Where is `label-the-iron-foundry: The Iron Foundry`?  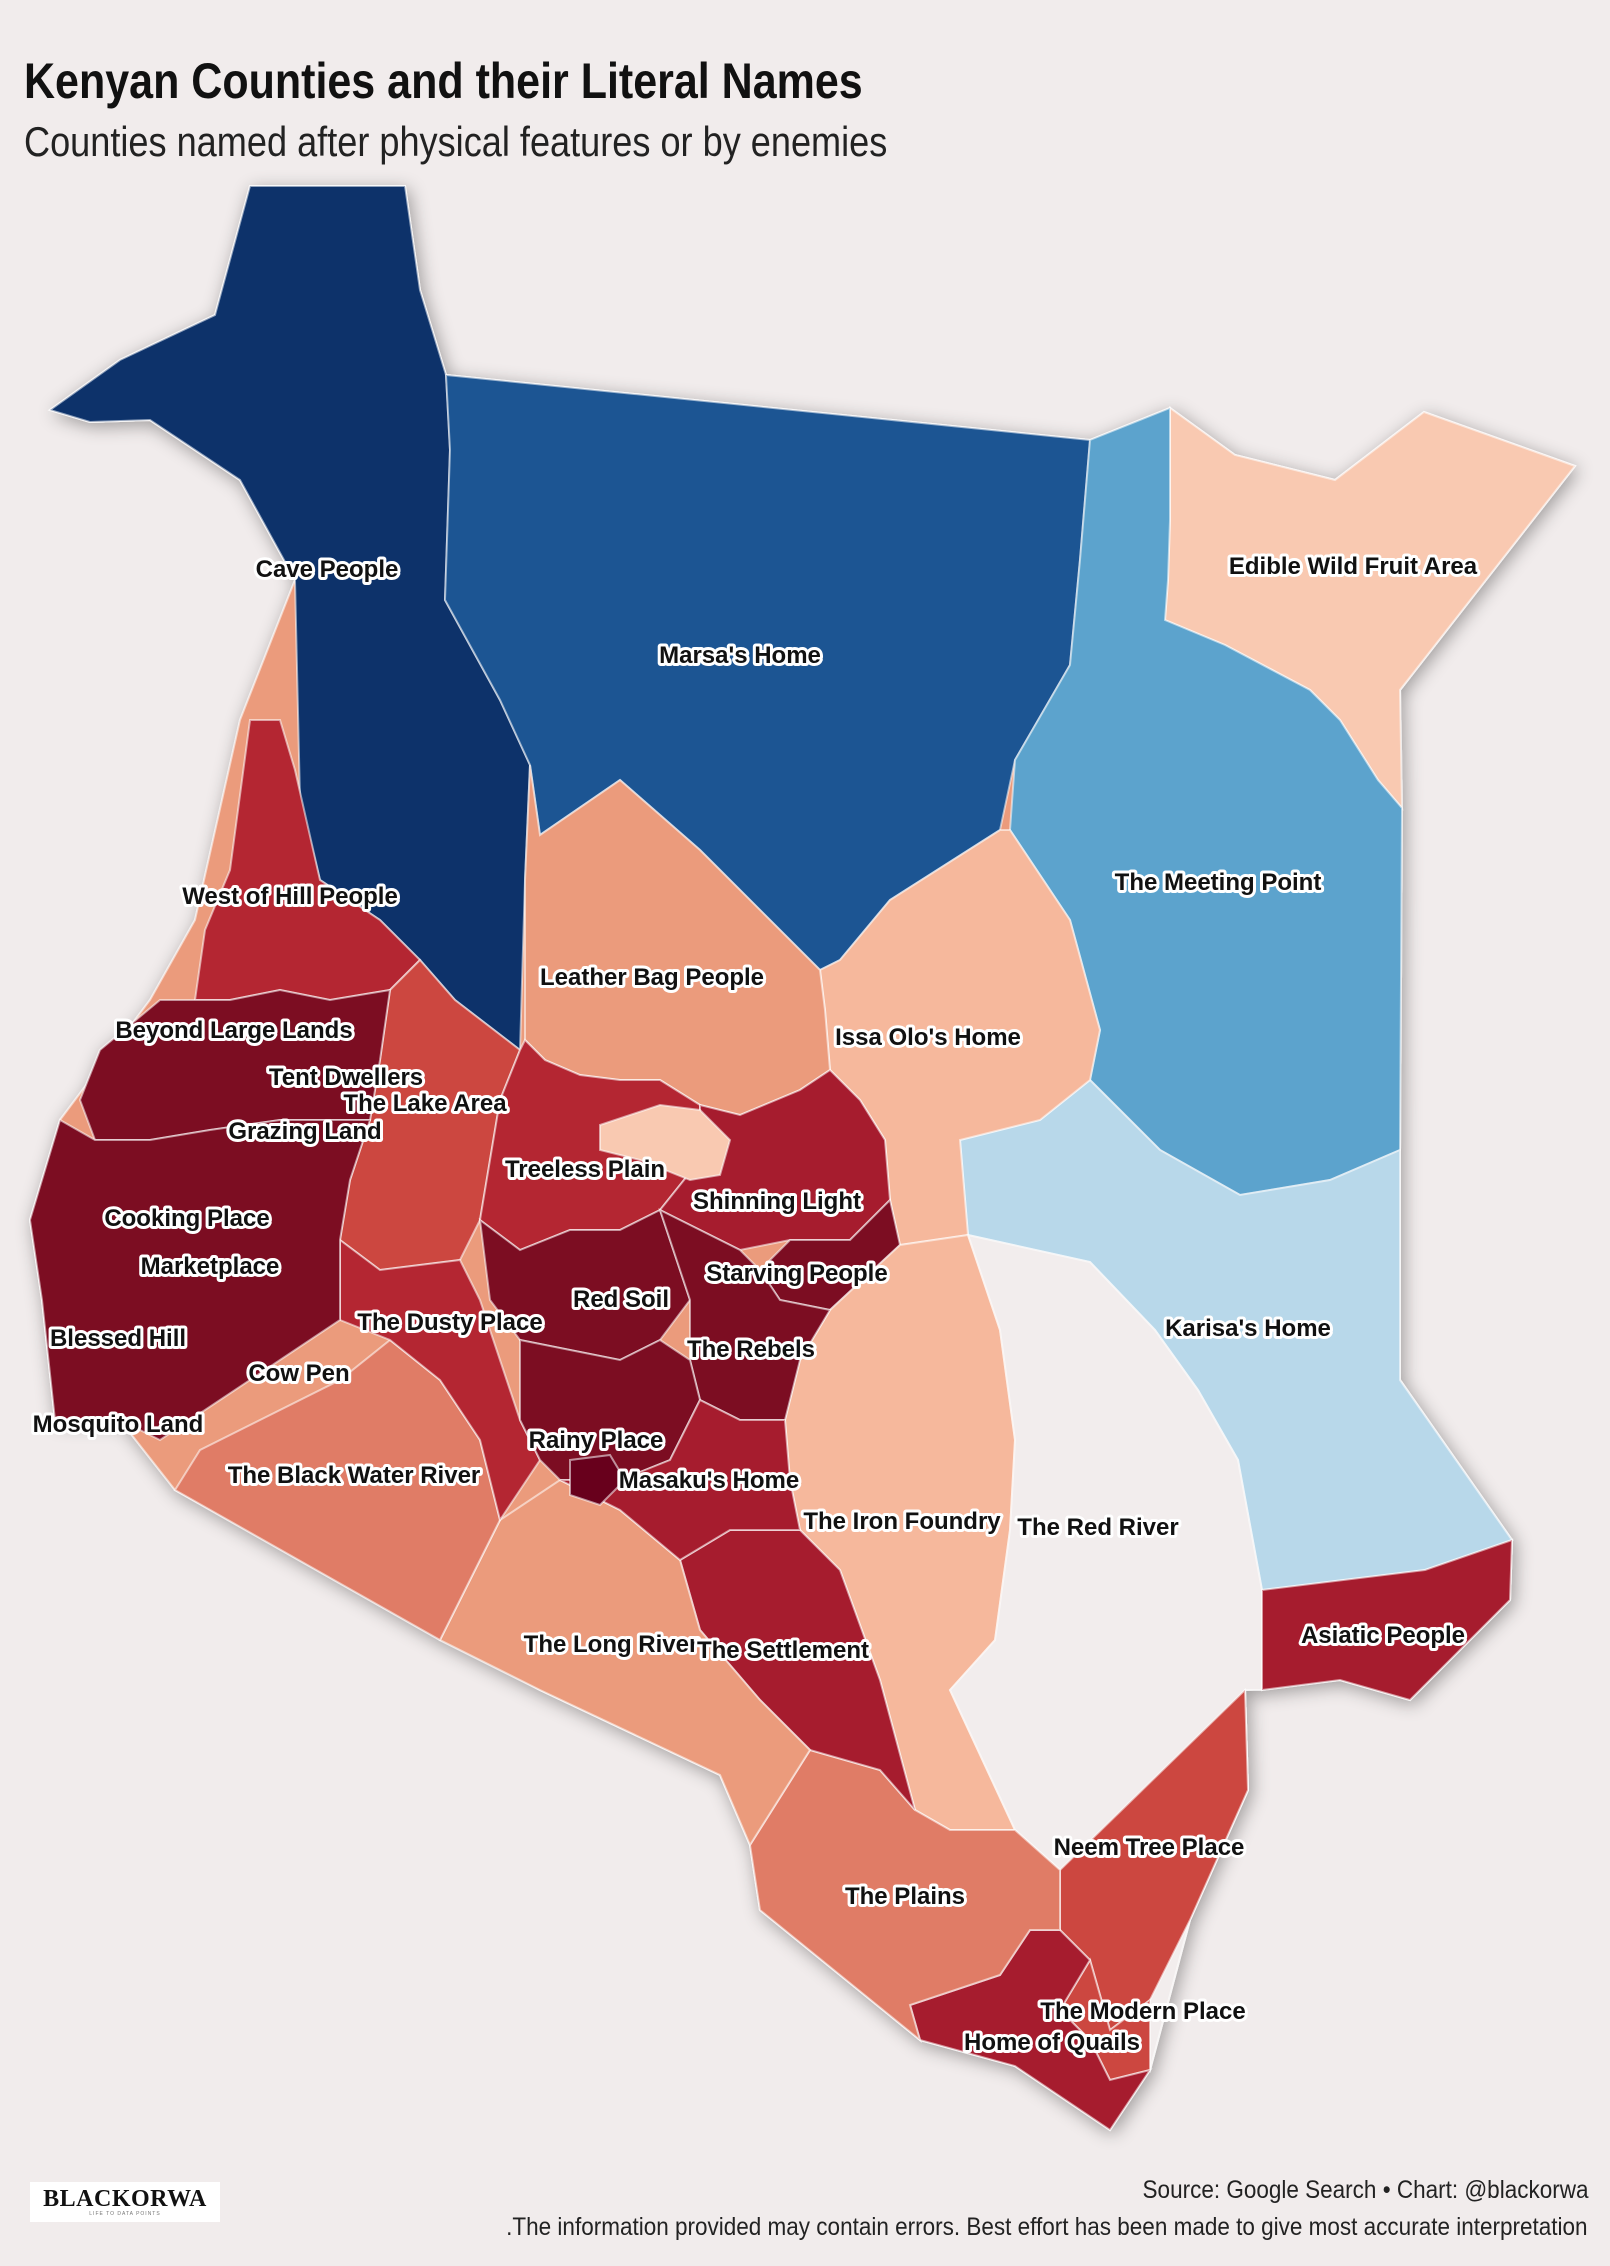
label-the-iron-foundry: The Iron Foundry is located at coordinates (902, 1521).